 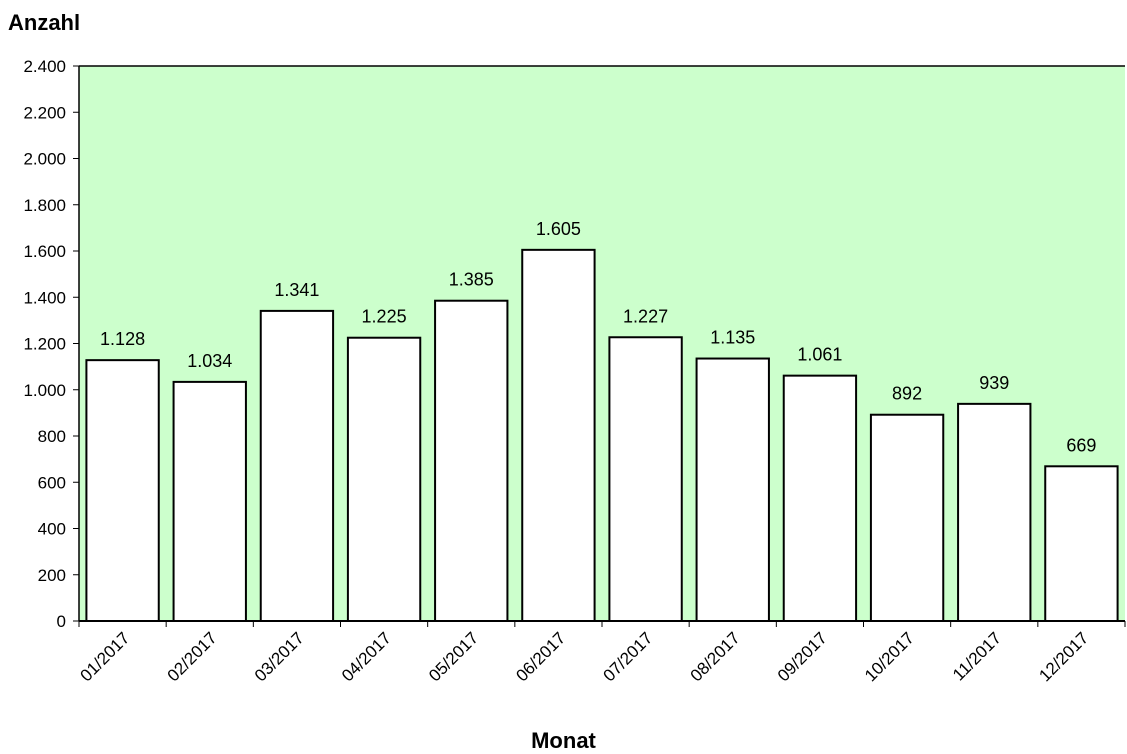 What do you see at coordinates (44, 205) in the screenshot?
I see `y-tick-label: 1.800` at bounding box center [44, 205].